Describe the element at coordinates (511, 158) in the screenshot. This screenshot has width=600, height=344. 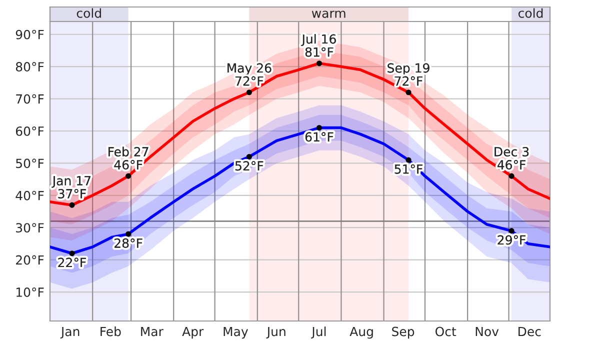
I see `annotation: Dec 3 46°F` at that location.